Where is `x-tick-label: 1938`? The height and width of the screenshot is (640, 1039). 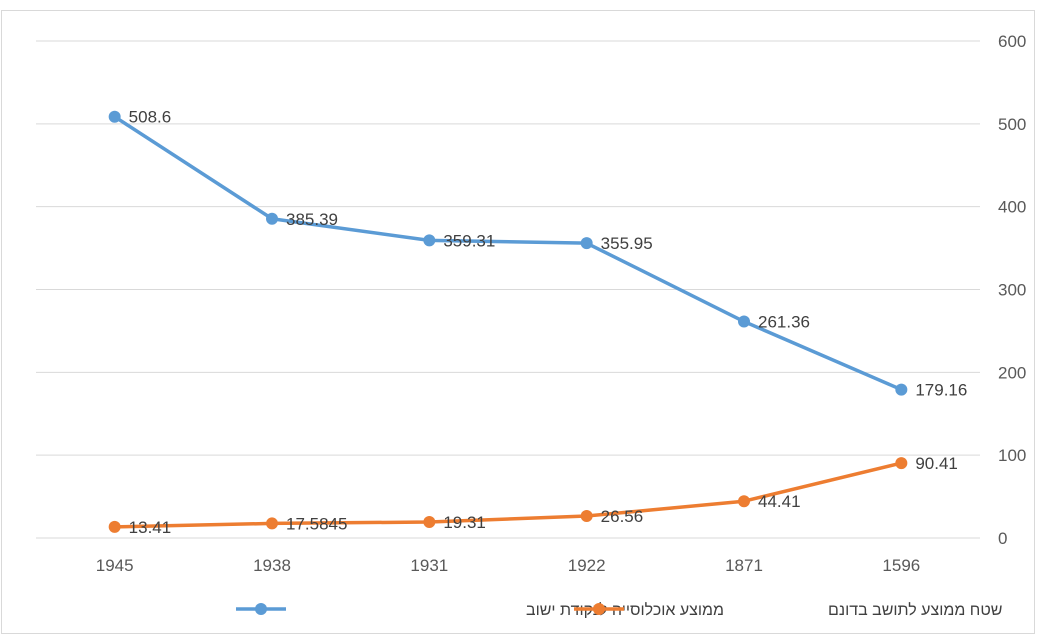 x-tick-label: 1938 is located at coordinates (272, 565).